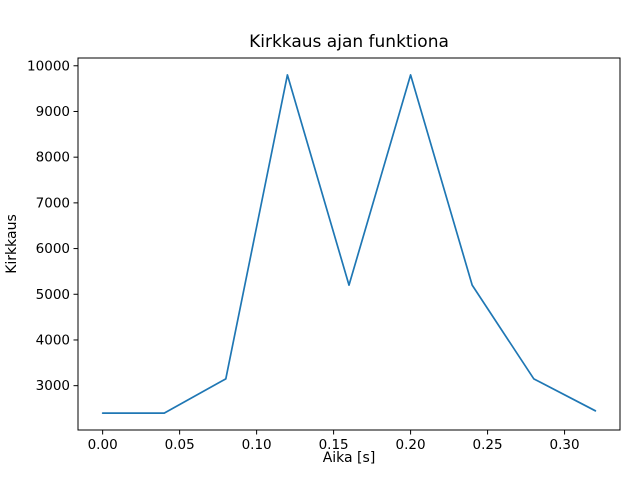 The width and height of the screenshot is (640, 480). Describe the element at coordinates (103, 445) in the screenshot. I see `x-tick-label: 0.00` at that location.